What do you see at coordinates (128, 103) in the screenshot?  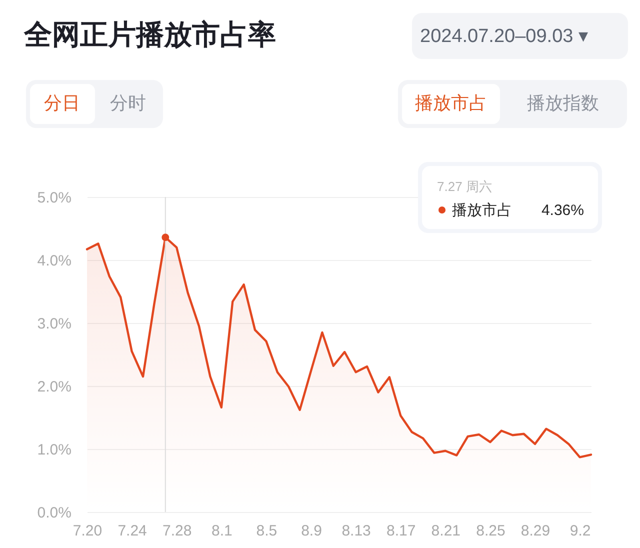 I see `text: 分时` at bounding box center [128, 103].